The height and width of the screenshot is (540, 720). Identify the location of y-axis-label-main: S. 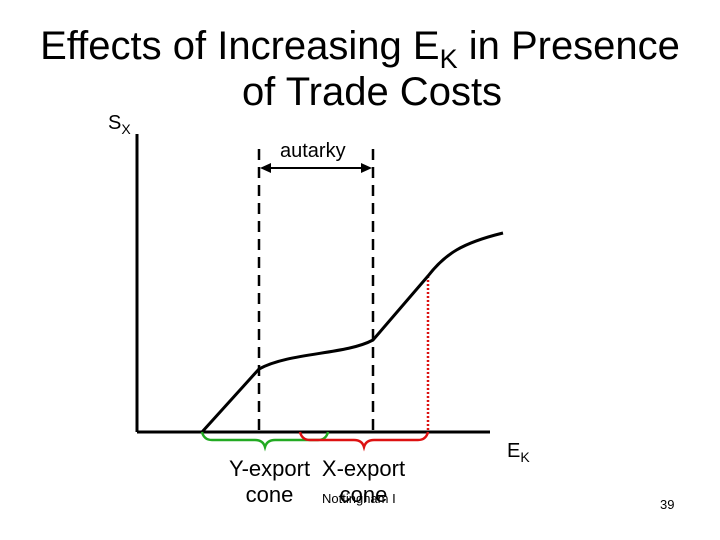
(115, 123).